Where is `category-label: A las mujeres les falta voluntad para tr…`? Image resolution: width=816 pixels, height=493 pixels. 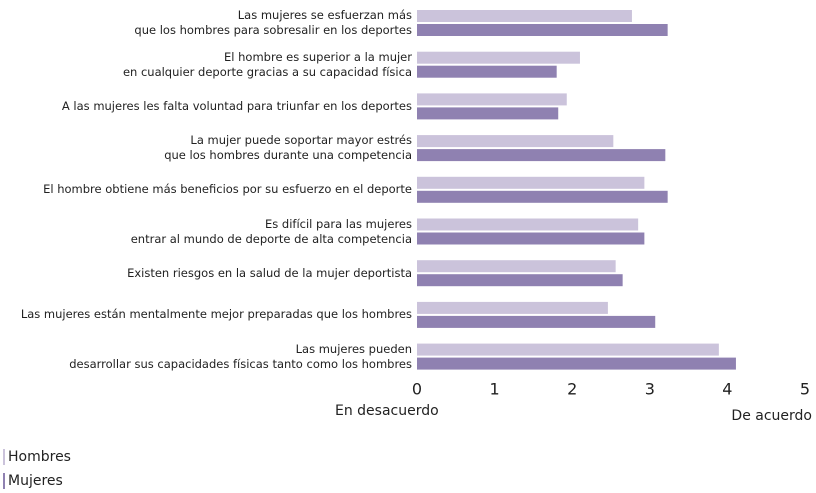
category-label: A las mujeres les falta voluntad para tr… is located at coordinates (236, 105).